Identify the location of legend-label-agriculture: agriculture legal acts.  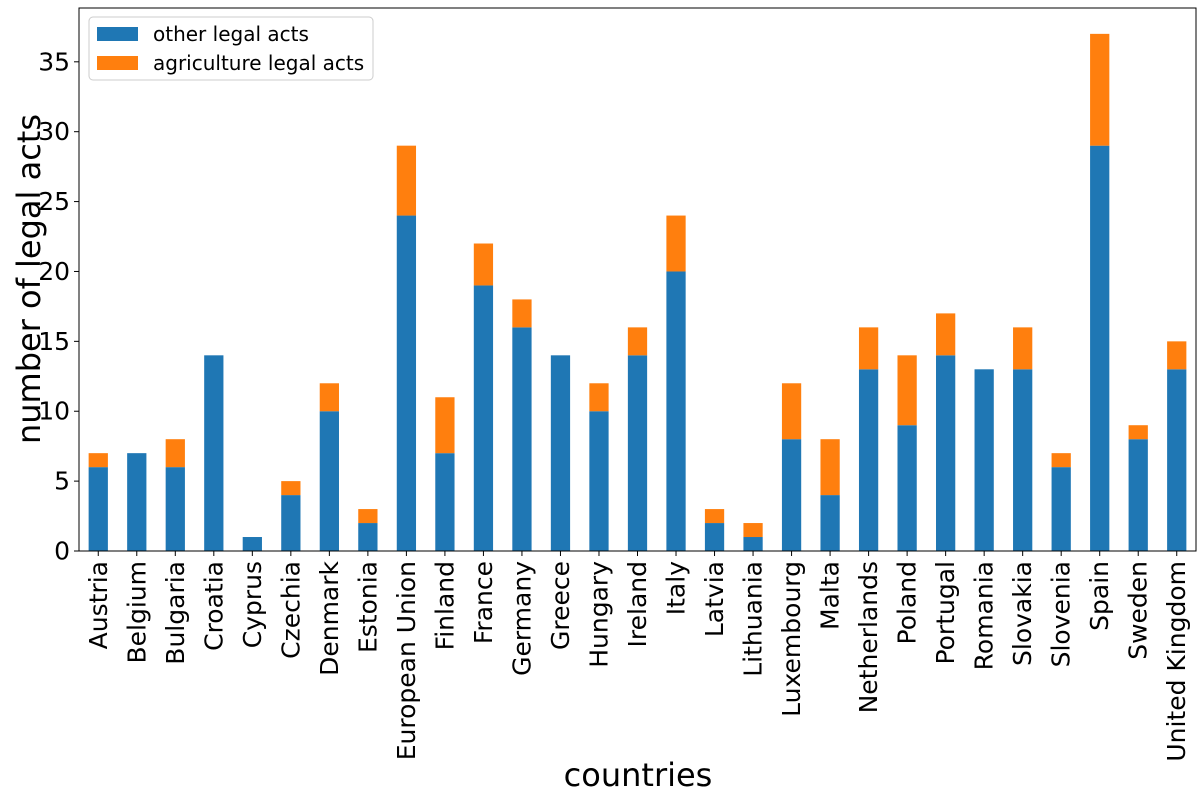
(258, 63).